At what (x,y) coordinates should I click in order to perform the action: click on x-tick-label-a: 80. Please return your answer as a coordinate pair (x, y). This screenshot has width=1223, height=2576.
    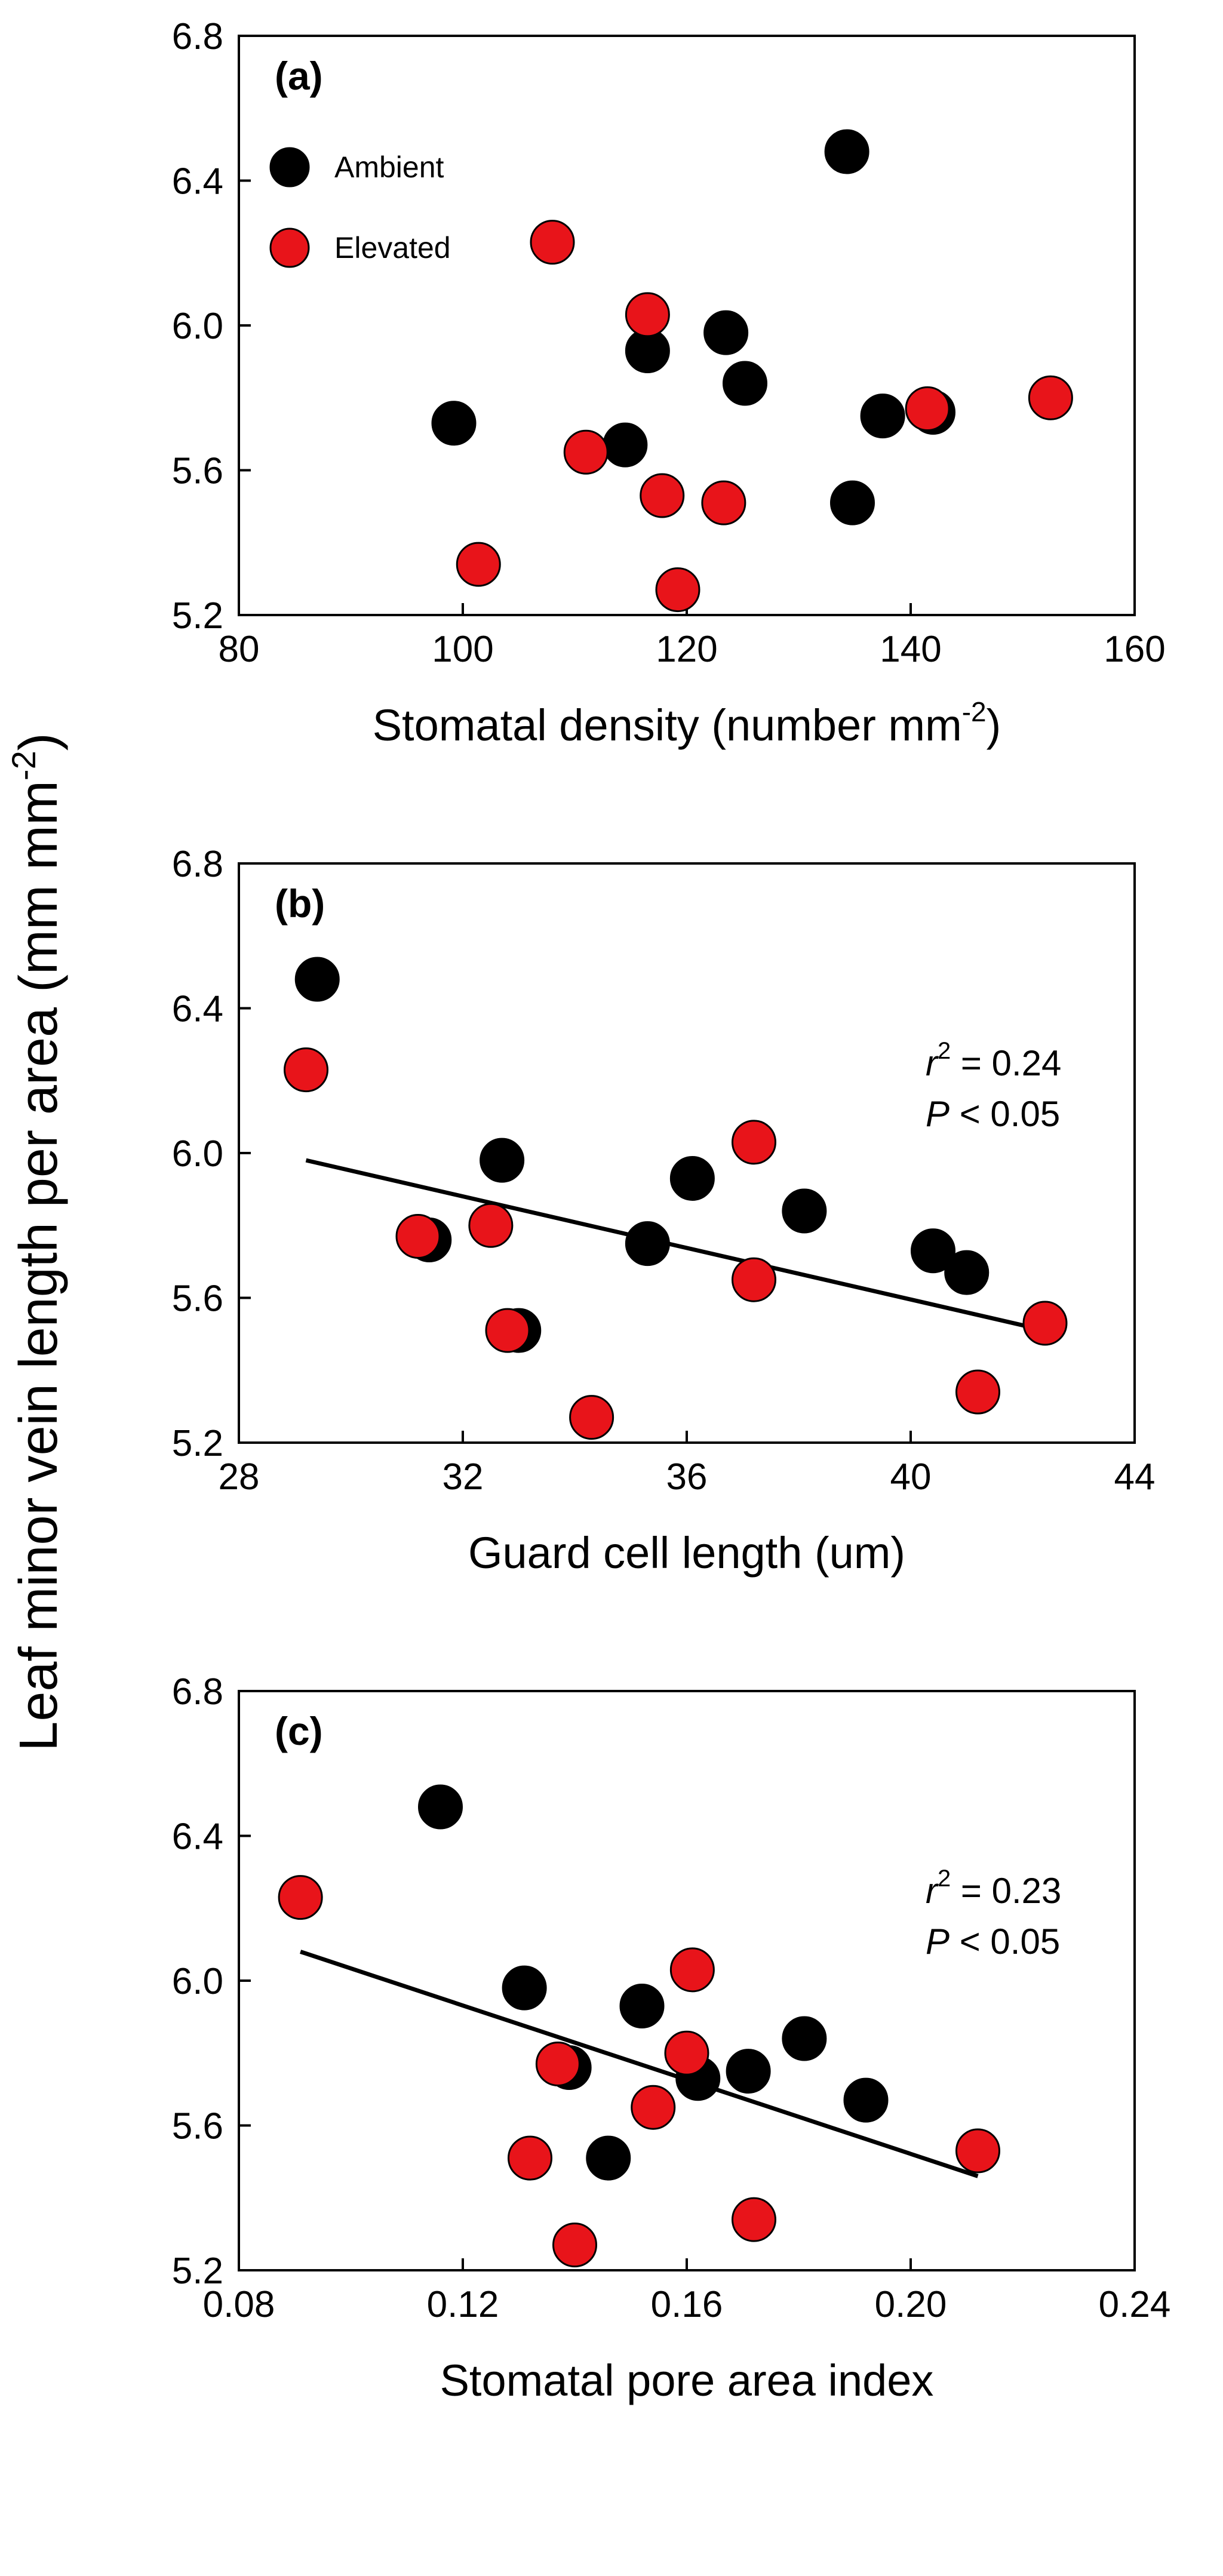
    Looking at the image, I should click on (239, 649).